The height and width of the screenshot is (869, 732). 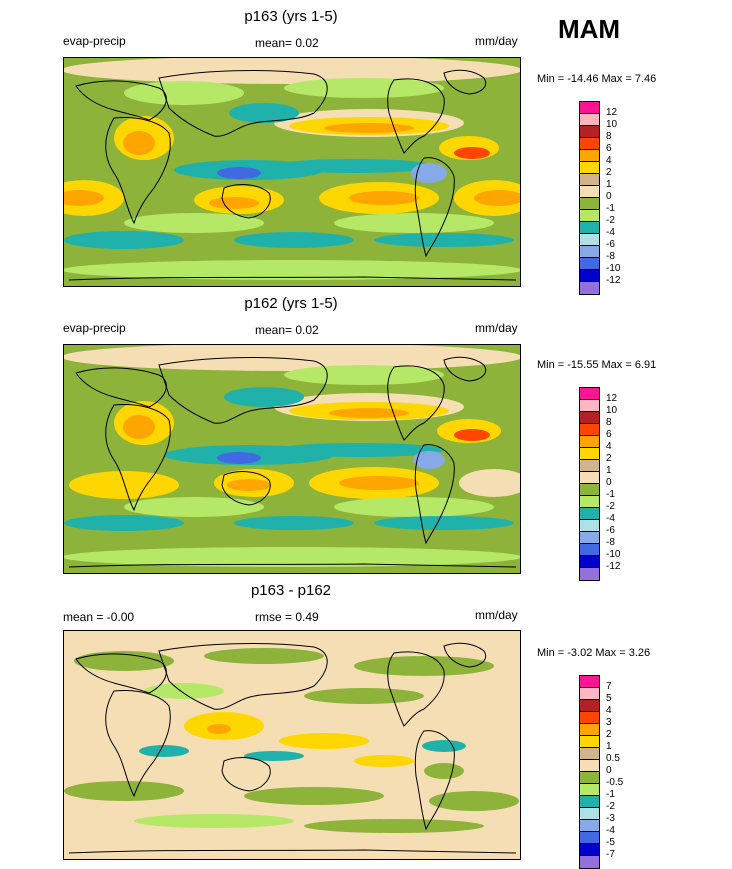 What do you see at coordinates (614, 771) in the screenshot?
I see `panel-3-colorbar-labels: 7 5 4 3 2 1 0.5 0 -0.5 -1 -2 -3 -4 -5 -7` at bounding box center [614, 771].